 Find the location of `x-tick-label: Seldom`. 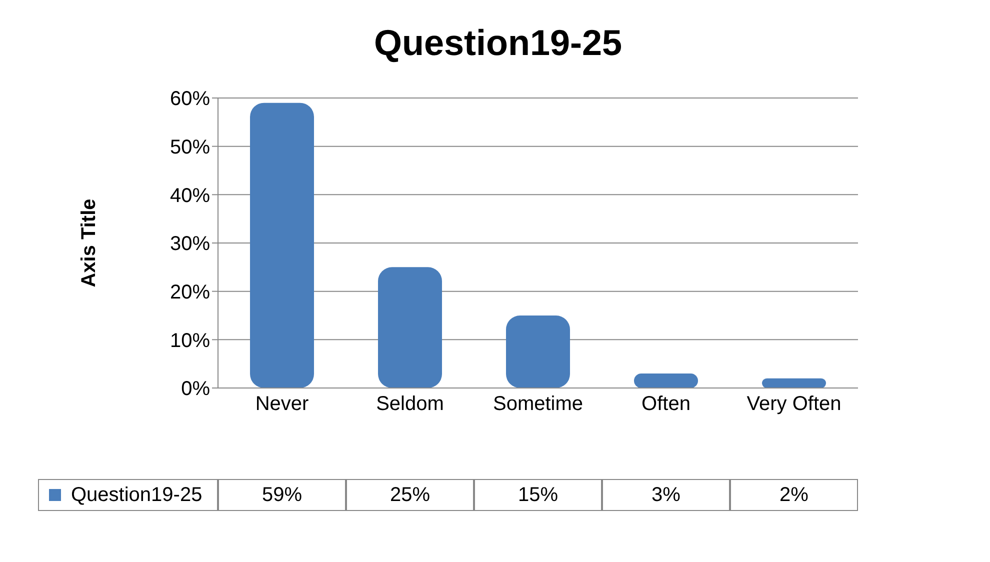

x-tick-label: Seldom is located at coordinates (410, 404).